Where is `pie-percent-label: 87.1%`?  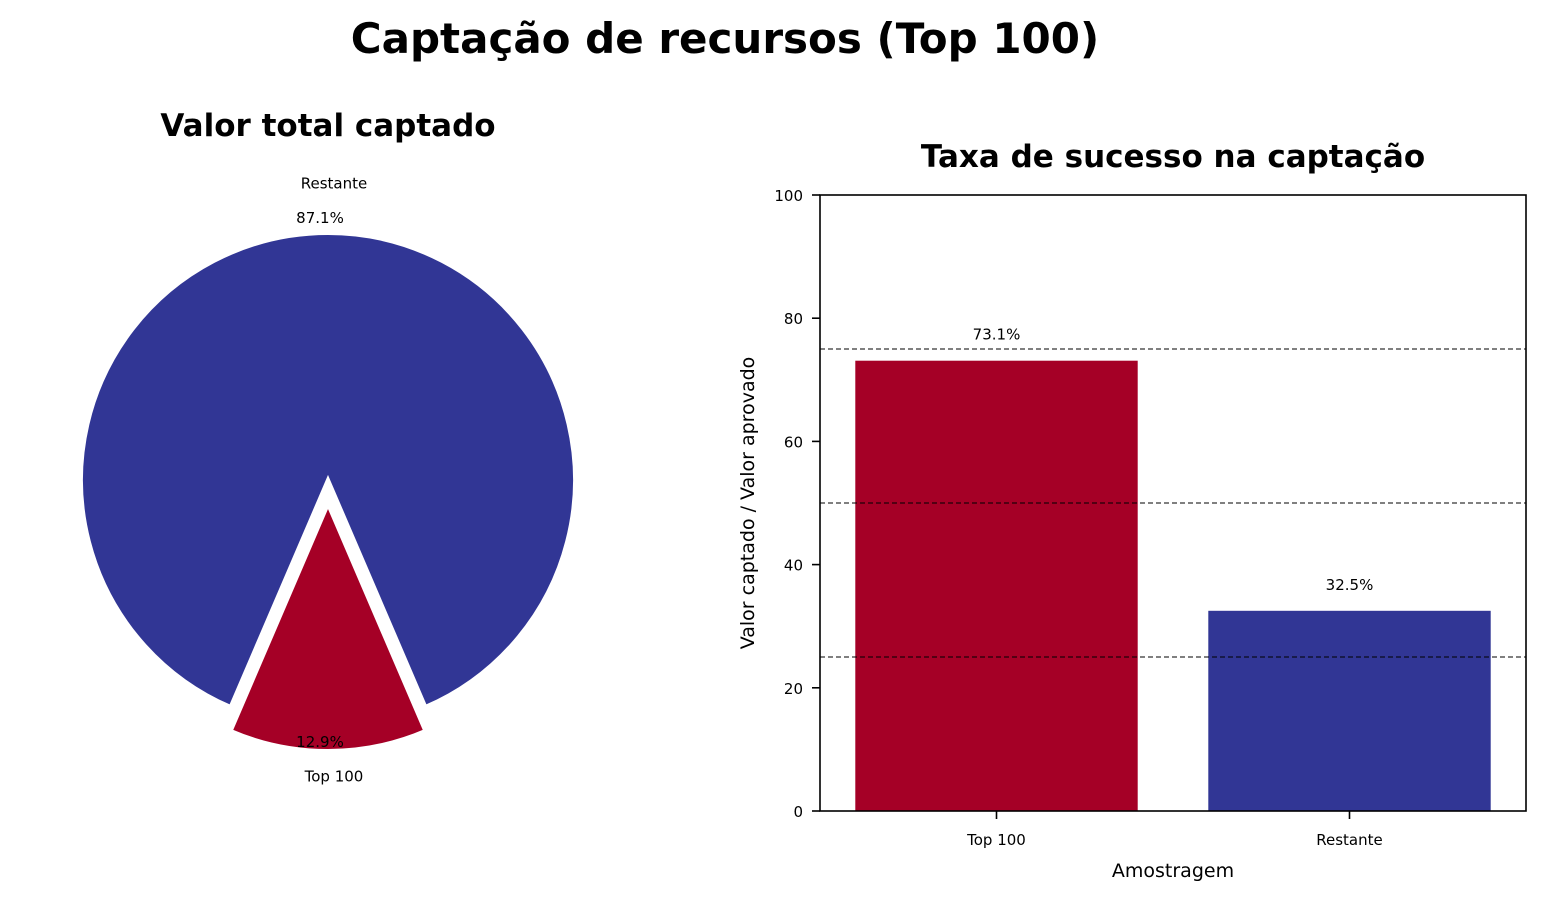
pie-percent-label: 87.1% is located at coordinates (320, 218).